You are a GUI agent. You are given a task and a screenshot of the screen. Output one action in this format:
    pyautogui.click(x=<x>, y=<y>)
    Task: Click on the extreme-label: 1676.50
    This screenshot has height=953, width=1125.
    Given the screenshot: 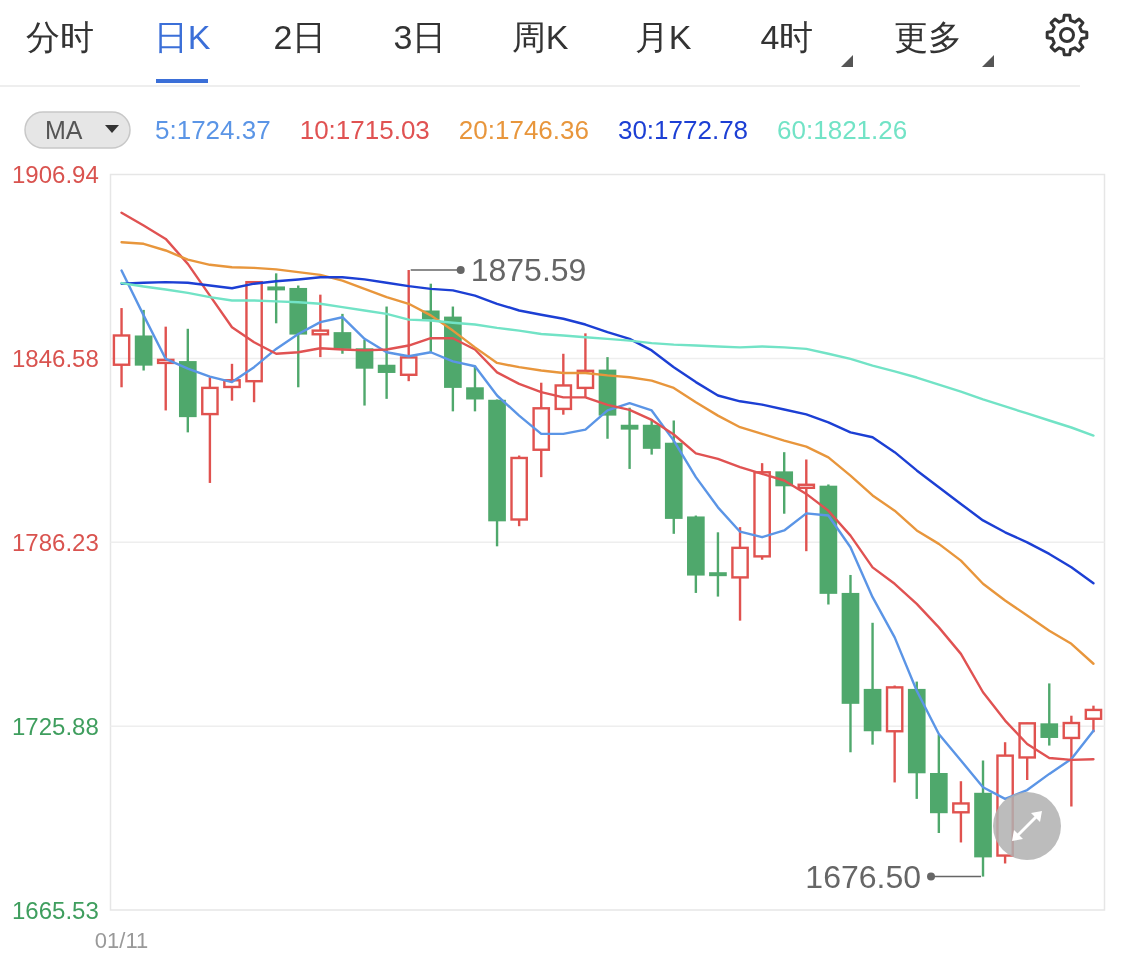 What is the action you would take?
    pyautogui.click(x=863, y=876)
    